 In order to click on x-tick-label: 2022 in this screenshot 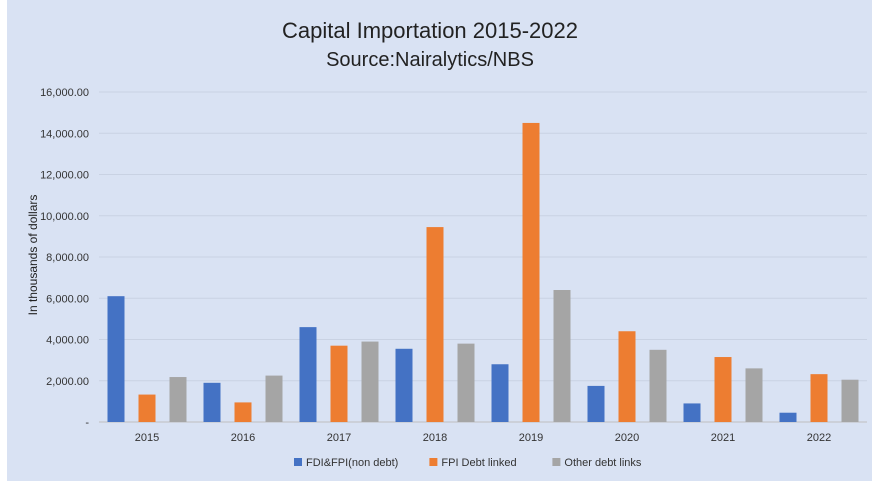, I will do `click(819, 438)`.